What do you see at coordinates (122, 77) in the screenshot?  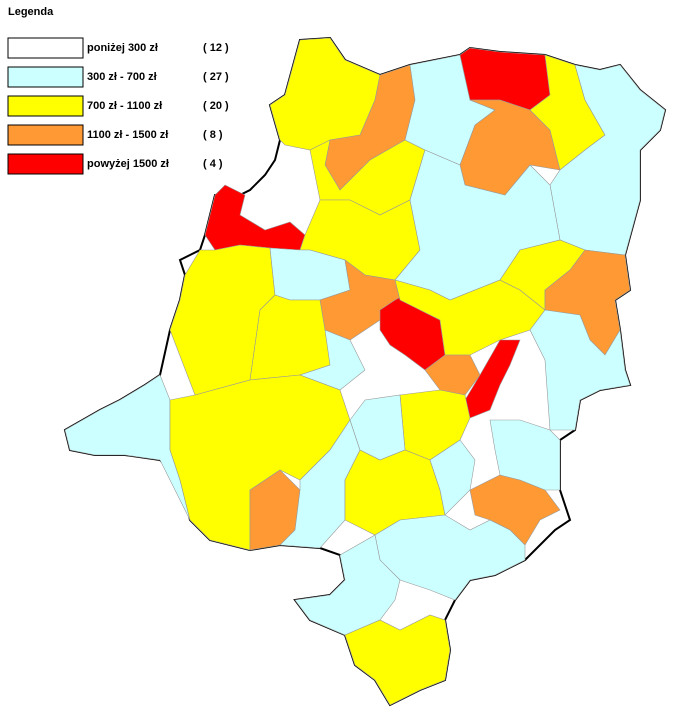 I see `legend-label: 300 zł - 700 zł` at bounding box center [122, 77].